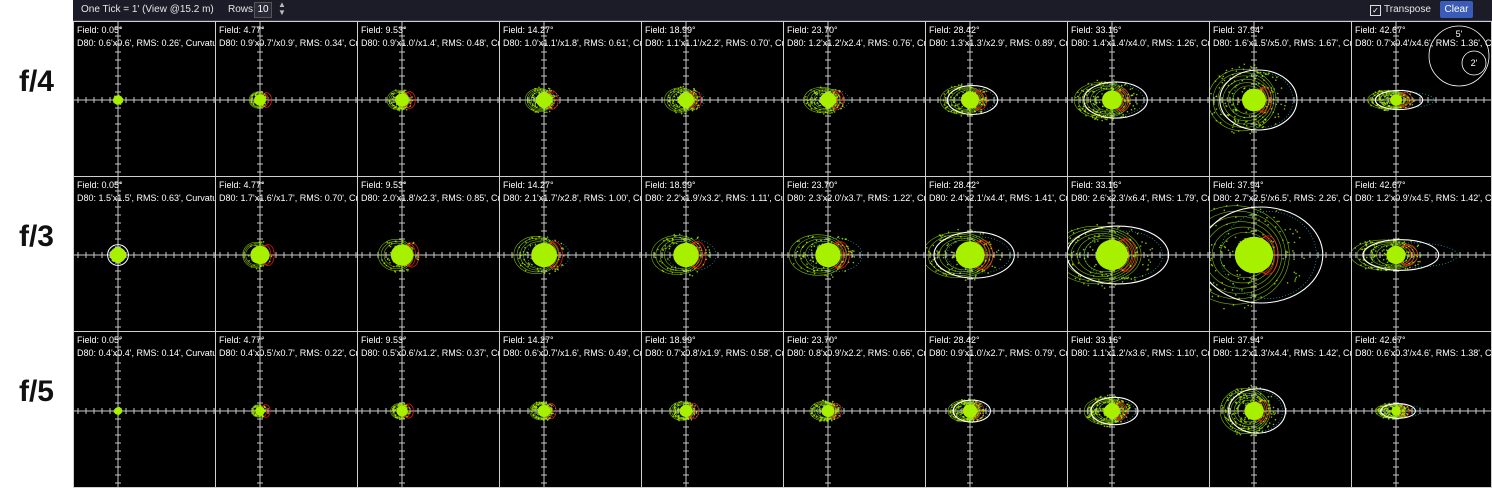  I want to click on cyan-spot-ring, so click(973, 411).